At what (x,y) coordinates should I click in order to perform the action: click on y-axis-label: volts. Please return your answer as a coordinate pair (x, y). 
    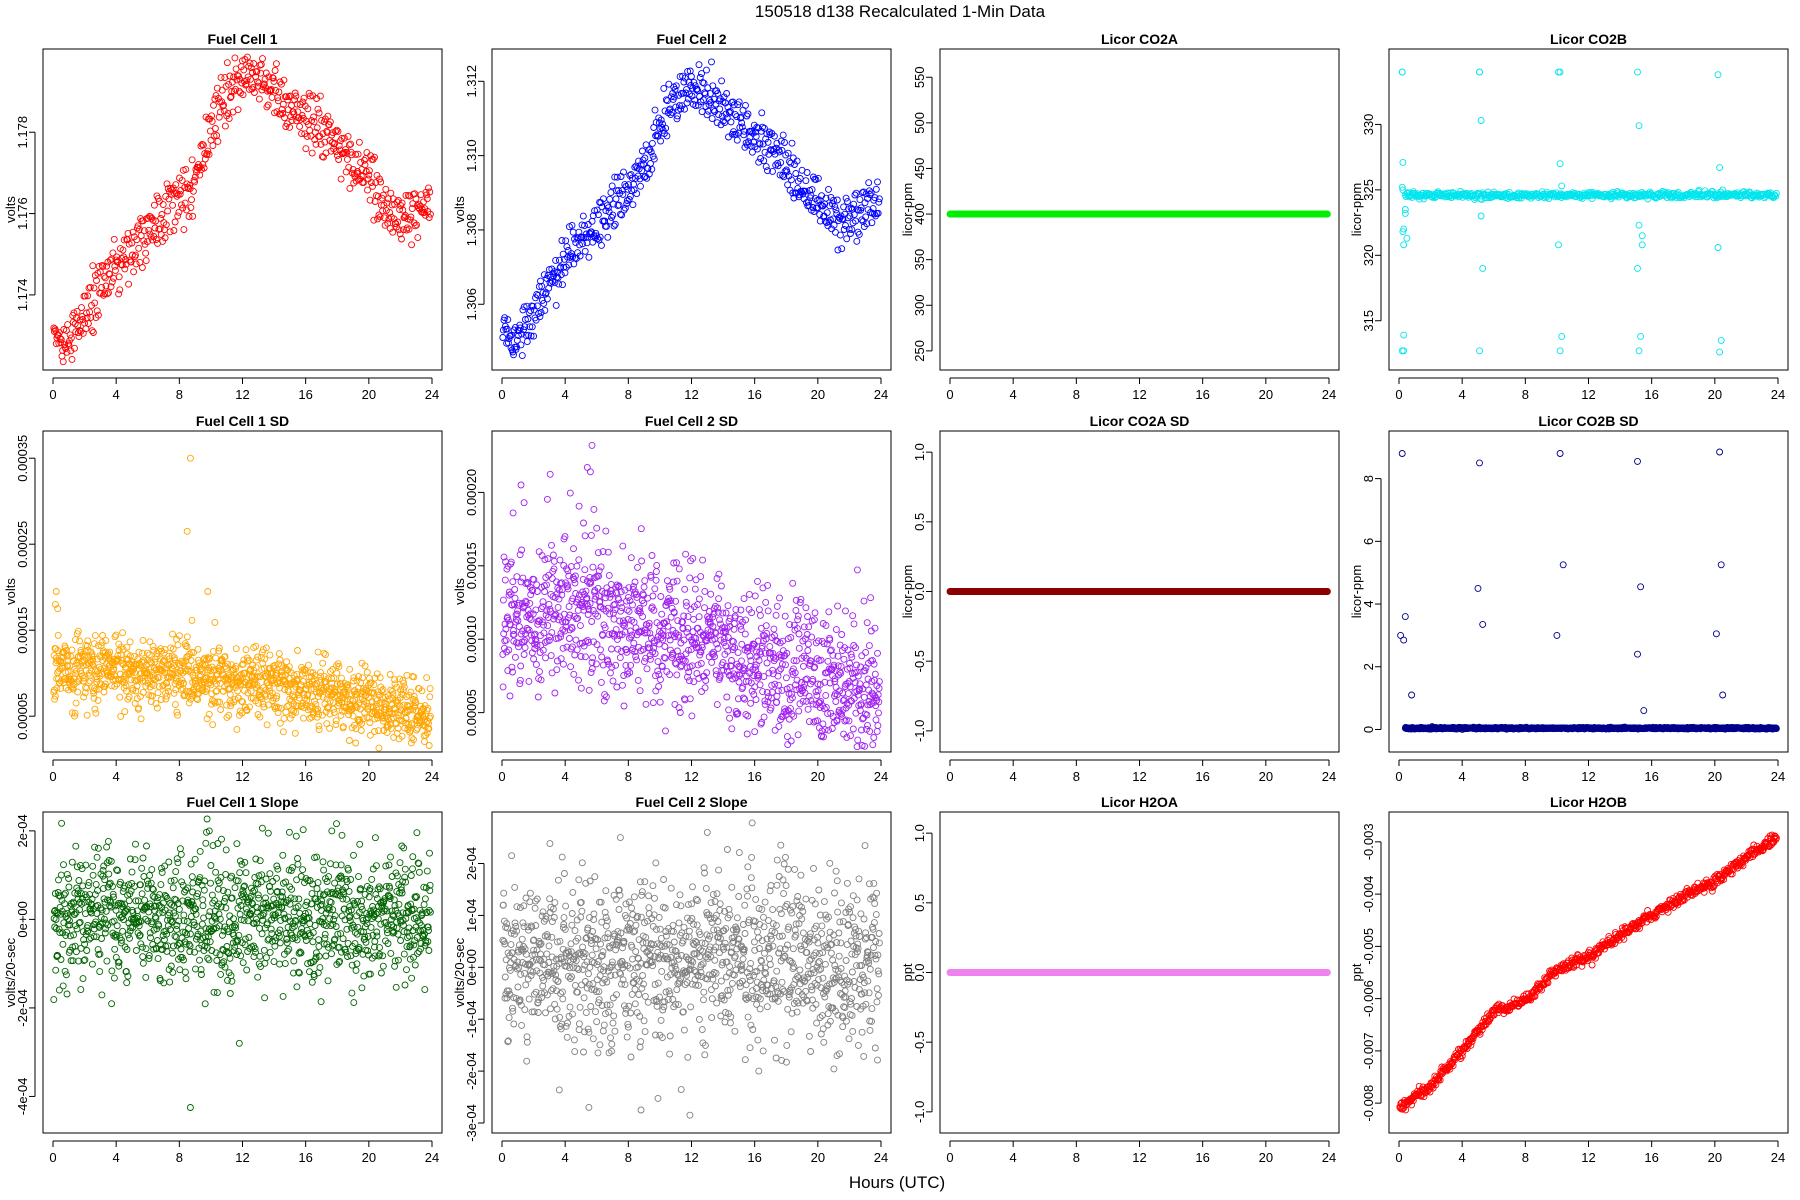
    Looking at the image, I should click on (459, 209).